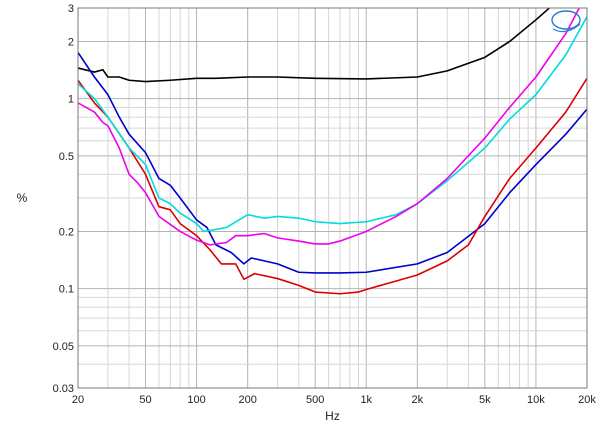  What do you see at coordinates (587, 400) in the screenshot?
I see `x-tick-label: 20k` at bounding box center [587, 400].